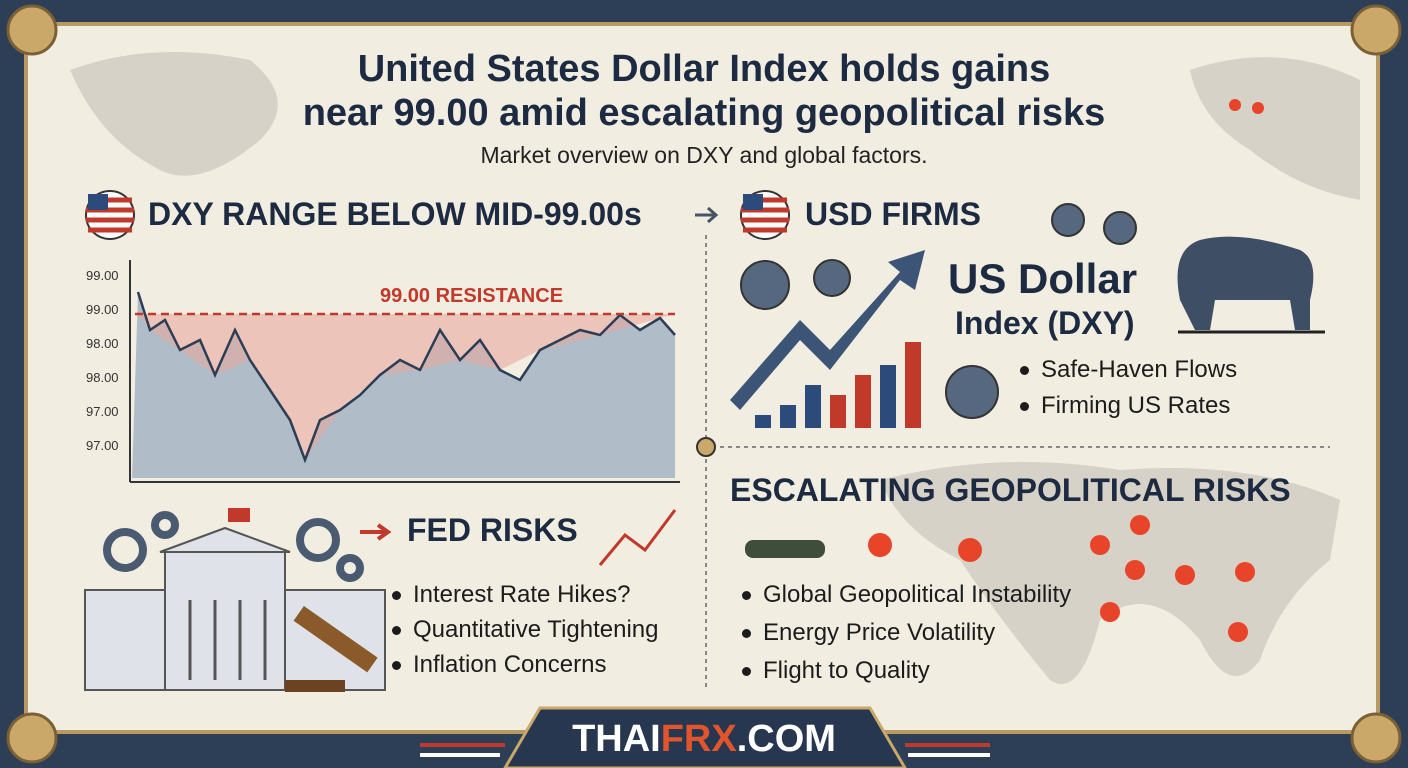 The image size is (1408, 768). What do you see at coordinates (704, 69) in the screenshot?
I see `title-line: United States Dollar Index holds gains` at bounding box center [704, 69].